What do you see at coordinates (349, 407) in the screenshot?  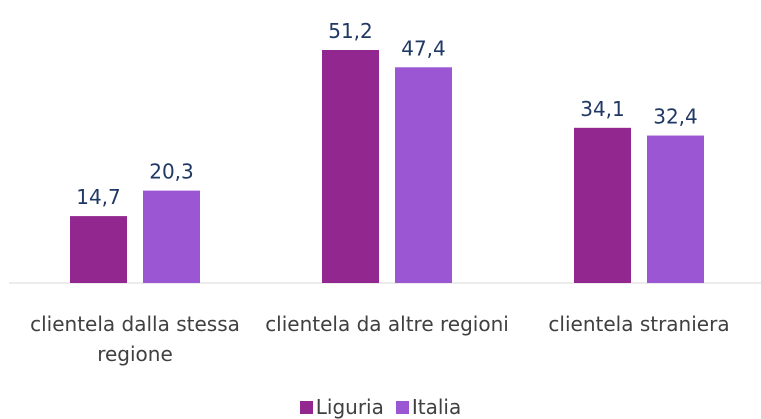 I see `legend-label: Liguria` at bounding box center [349, 407].